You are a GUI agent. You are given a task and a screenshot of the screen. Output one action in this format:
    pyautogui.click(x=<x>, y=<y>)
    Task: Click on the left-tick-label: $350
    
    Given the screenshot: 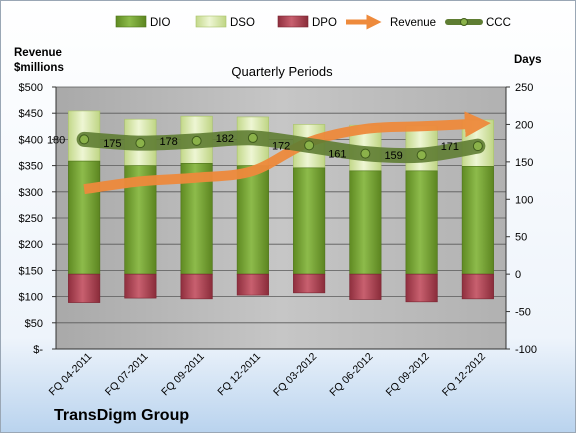 What is the action you would take?
    pyautogui.click(x=31, y=167)
    